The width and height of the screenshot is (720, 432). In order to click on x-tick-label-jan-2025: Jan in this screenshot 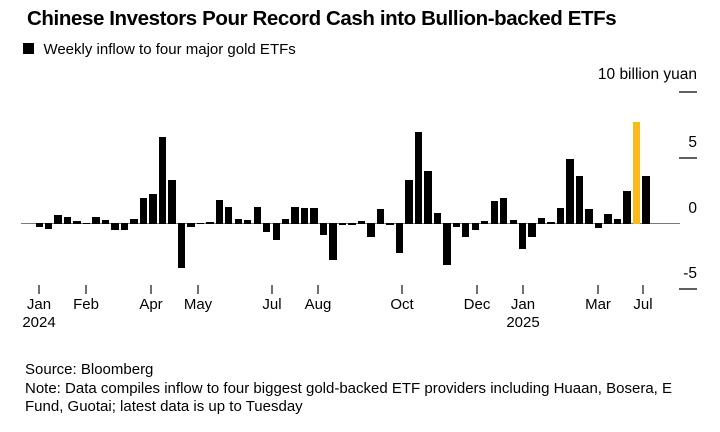, I will do `click(523, 304)`.